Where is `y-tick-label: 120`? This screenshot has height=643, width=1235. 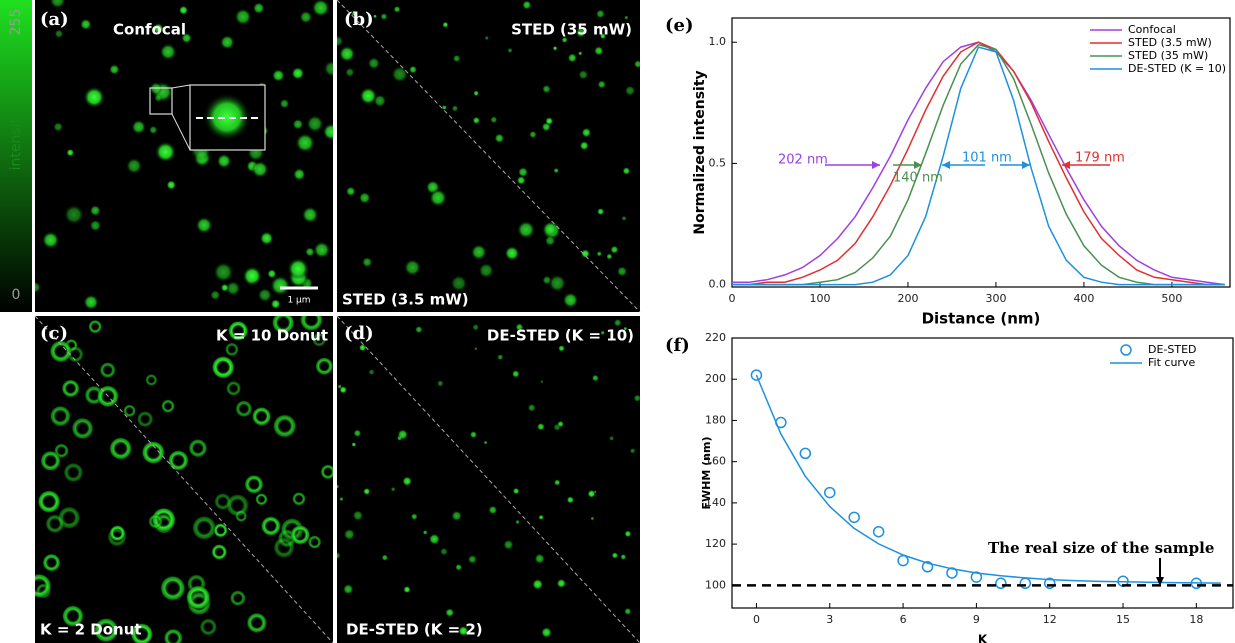 y-tick-label: 120 is located at coordinates (715, 543).